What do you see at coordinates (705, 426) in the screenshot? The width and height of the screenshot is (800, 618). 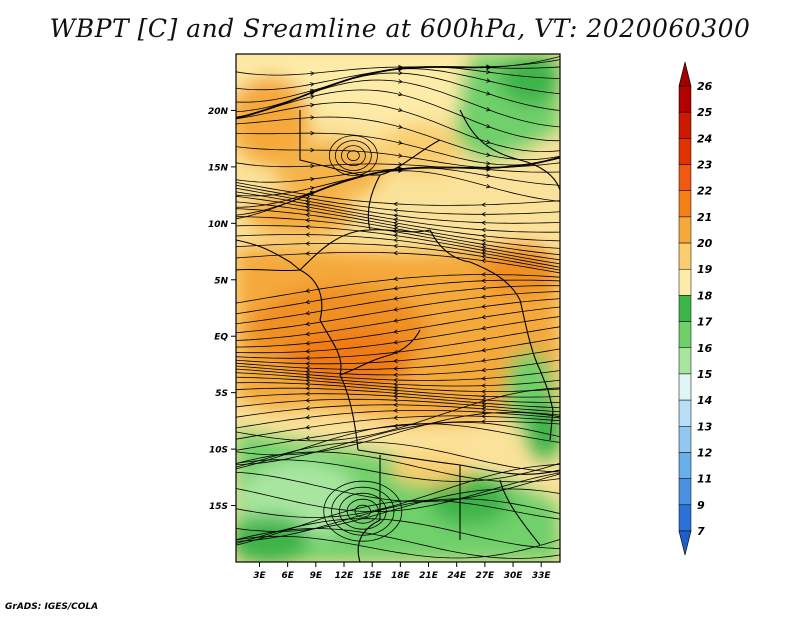 I see `colorbar-label: 13` at bounding box center [705, 426].